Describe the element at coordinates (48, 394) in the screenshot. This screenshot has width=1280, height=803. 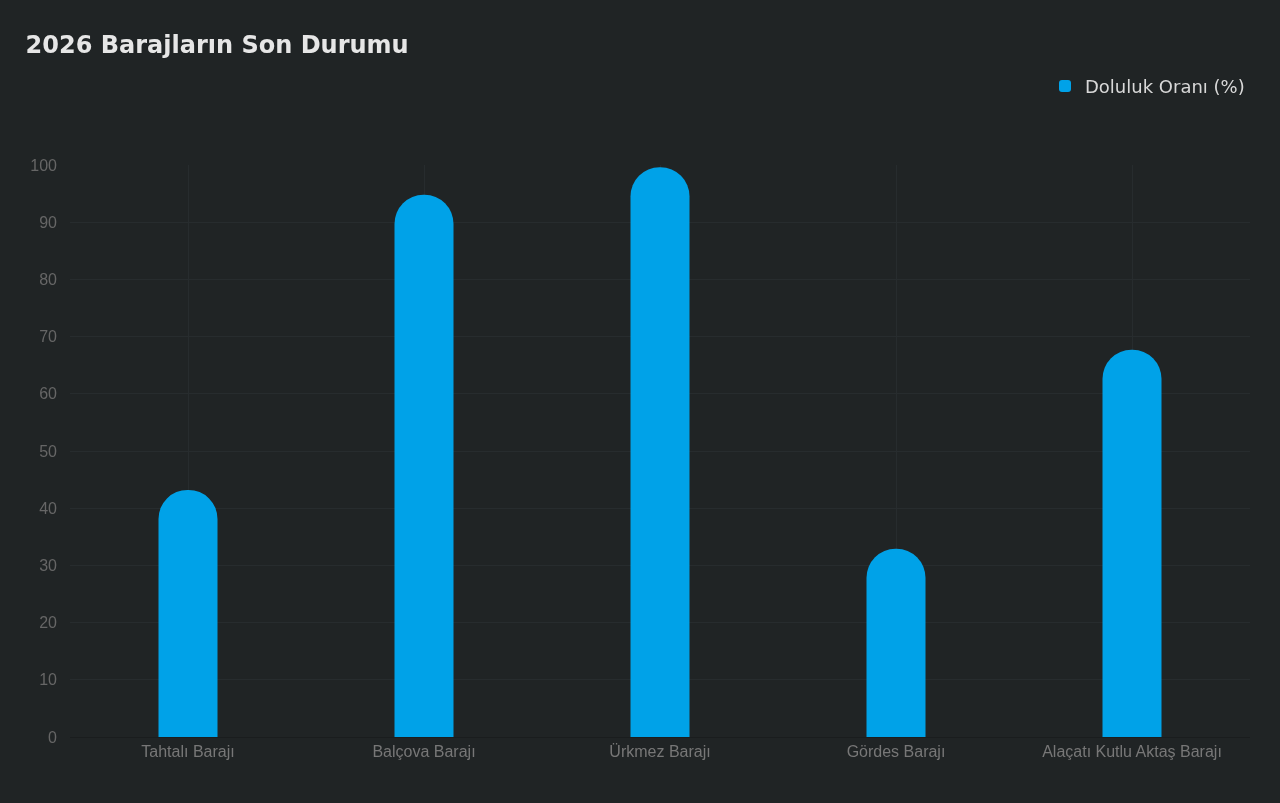
I see `y-tick-label: 60` at that location.